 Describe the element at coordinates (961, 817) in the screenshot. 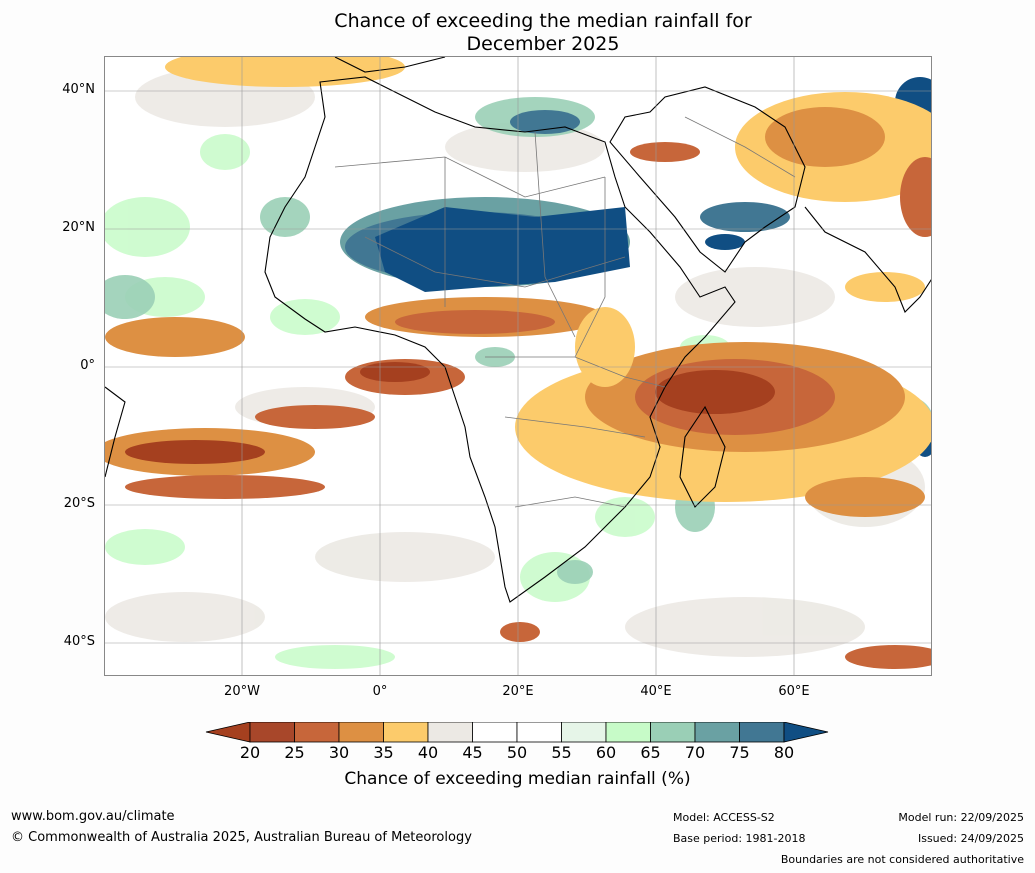

I see `footer-model-run: Model run: 22/09/2025` at that location.